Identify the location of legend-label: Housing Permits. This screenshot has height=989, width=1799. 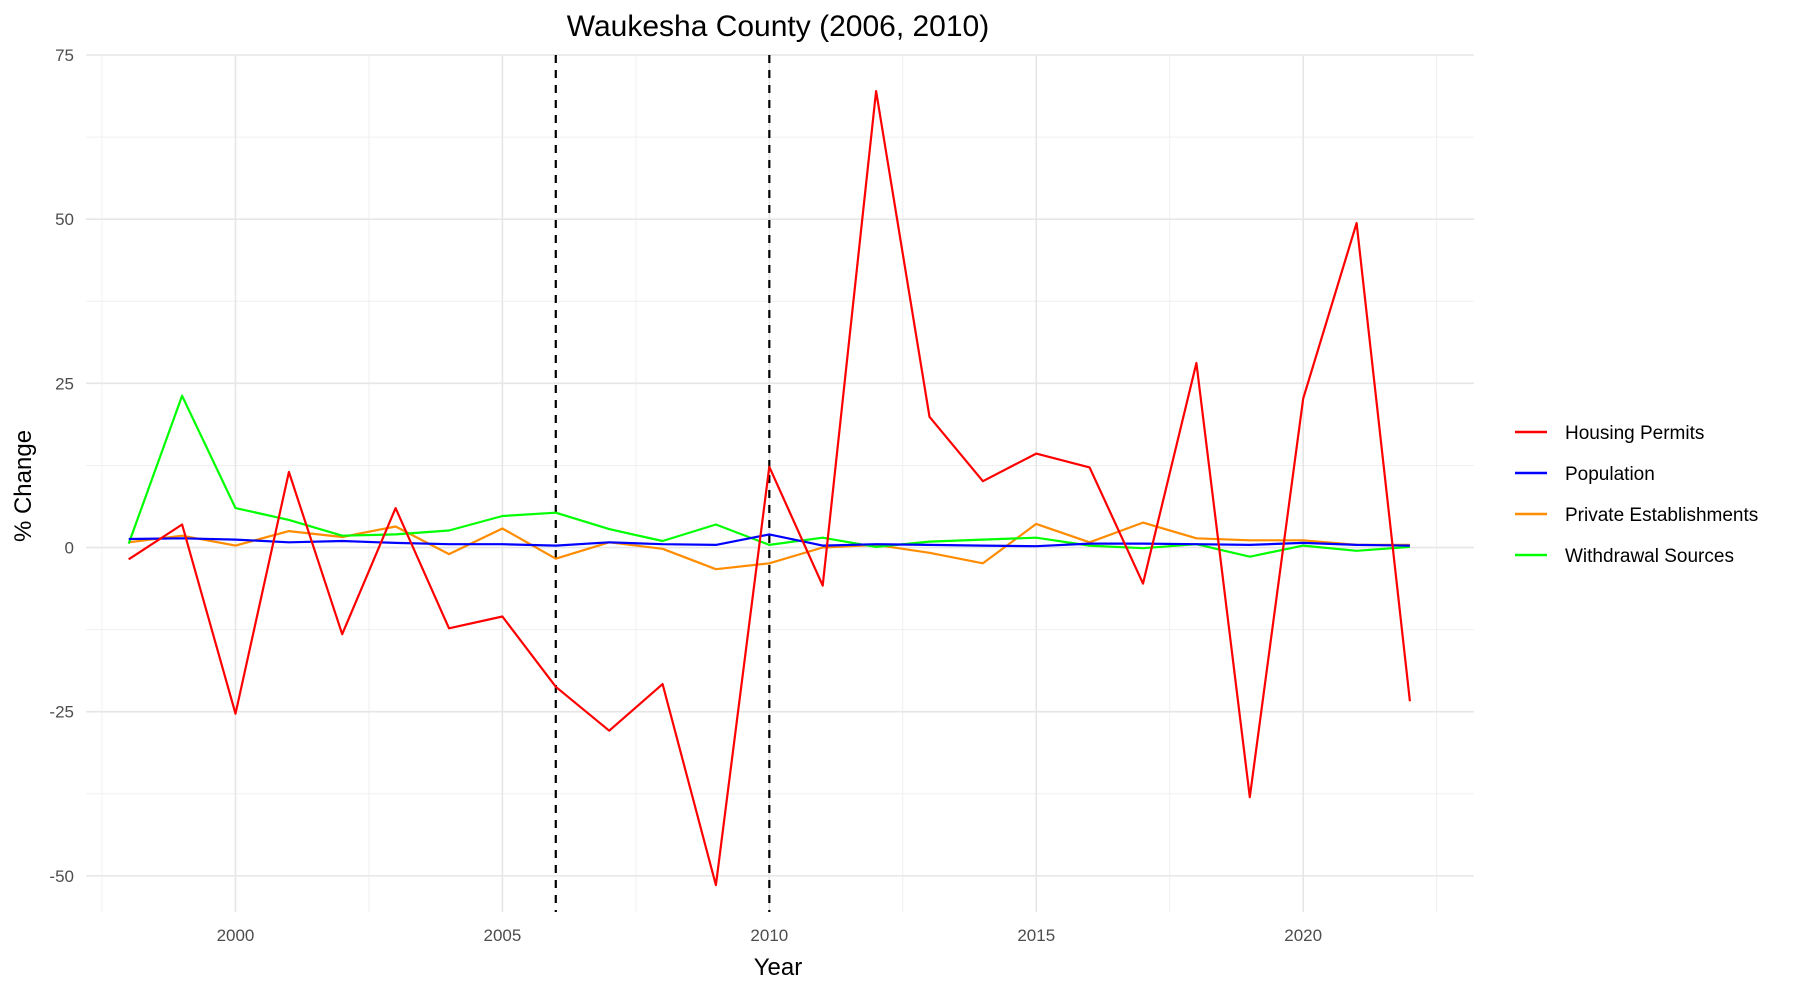
(1634, 433).